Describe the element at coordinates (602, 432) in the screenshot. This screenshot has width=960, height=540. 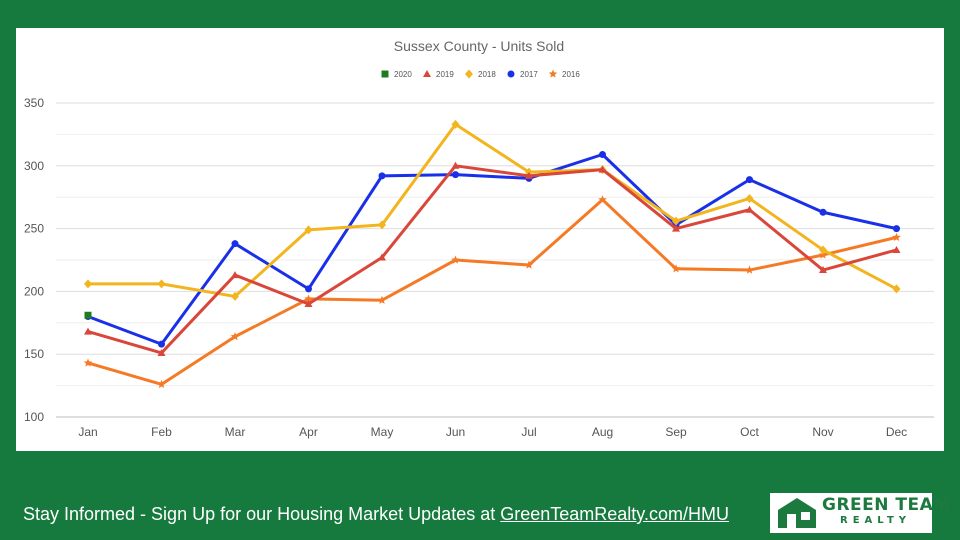
I see `x-tick-label: Aug` at that location.